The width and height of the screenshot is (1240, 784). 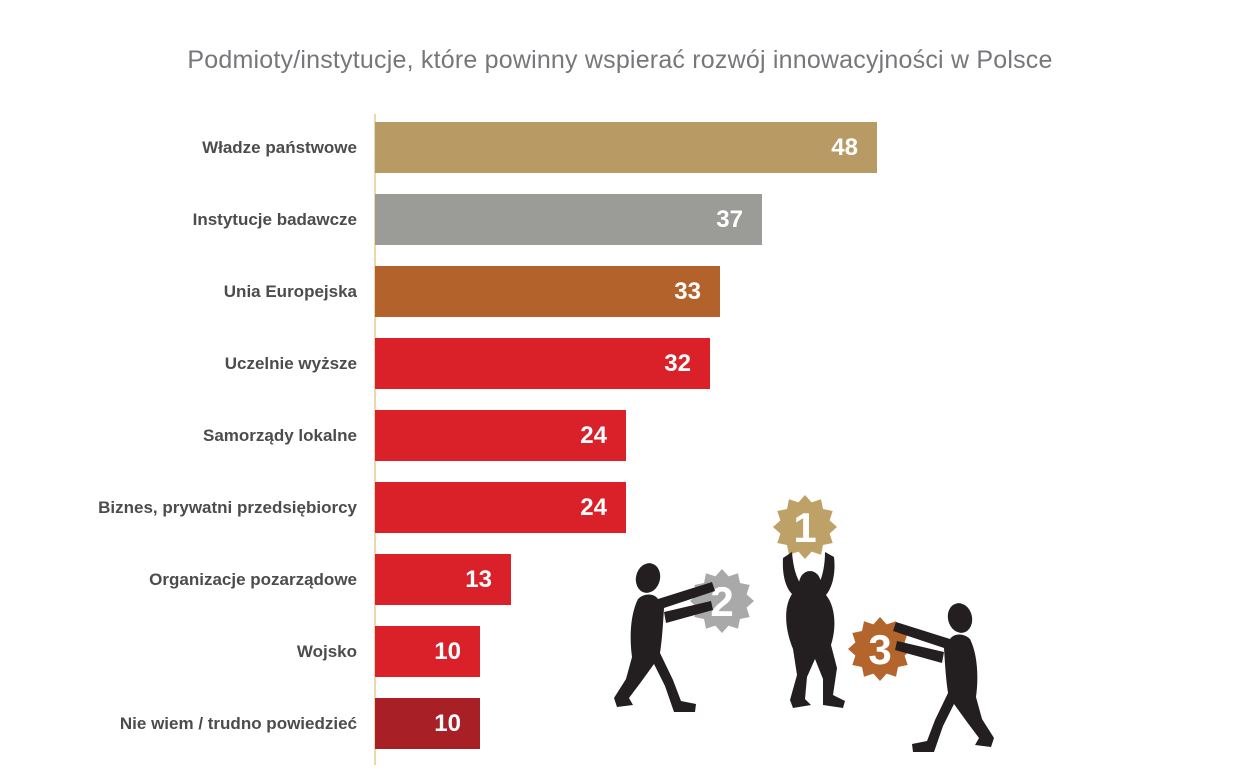 I want to click on chart-row: Samorządy lokalne 24, so click(x=471, y=435).